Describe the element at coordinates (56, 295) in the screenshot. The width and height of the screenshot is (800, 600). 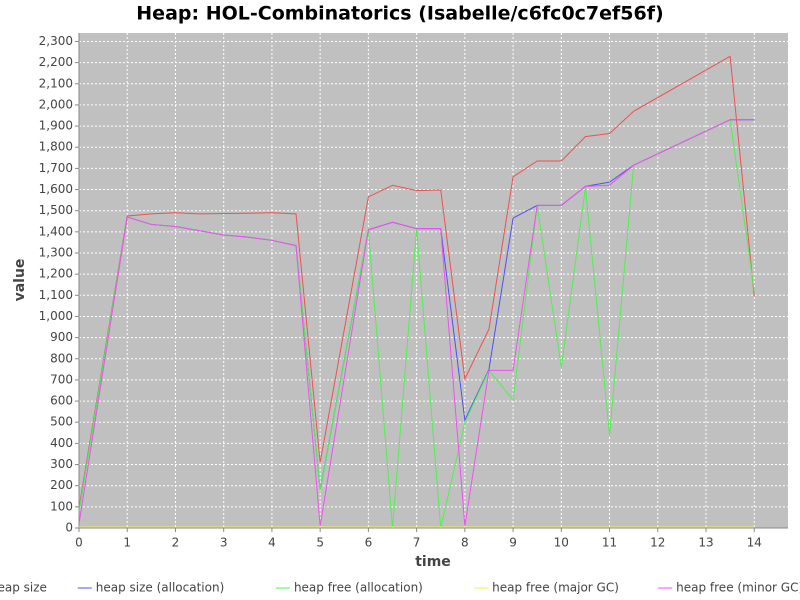
I see `y-tick-label: 1,100` at that location.